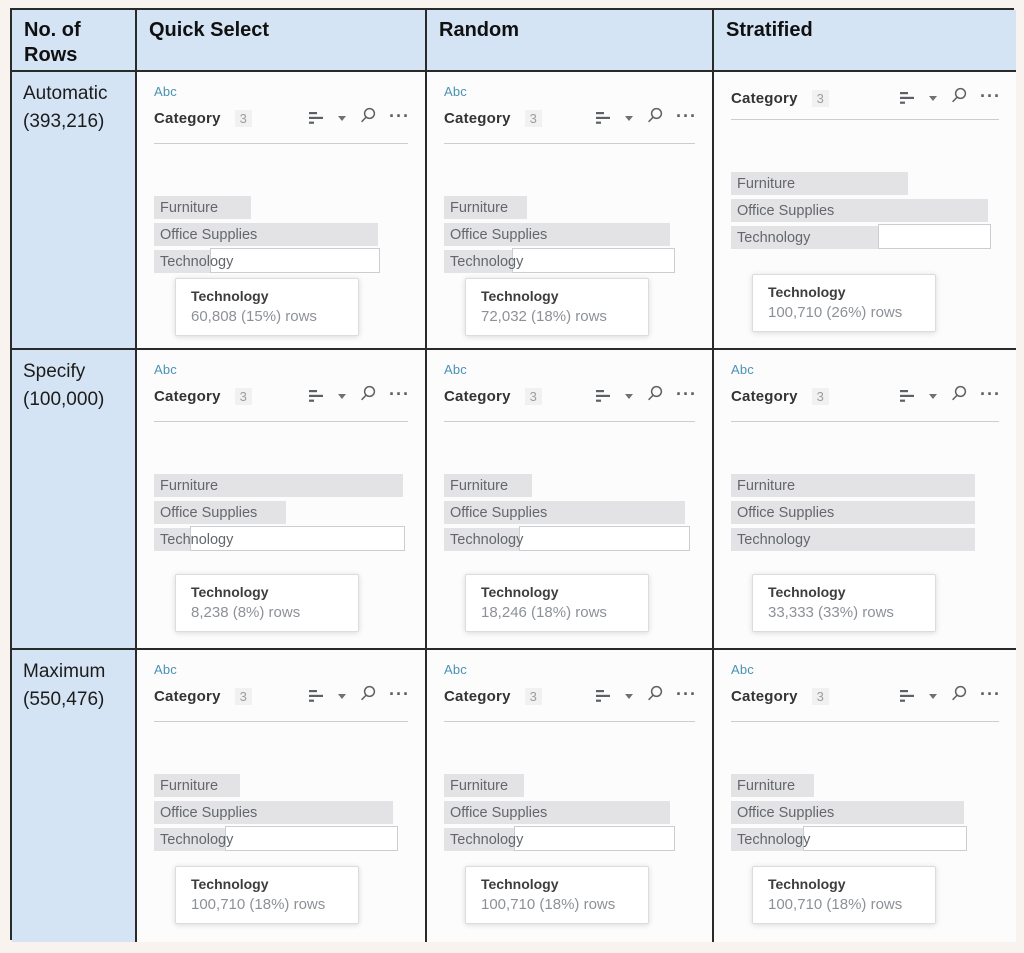  I want to click on tooltip: Technology 18,246 (18%) rows, so click(557, 603).